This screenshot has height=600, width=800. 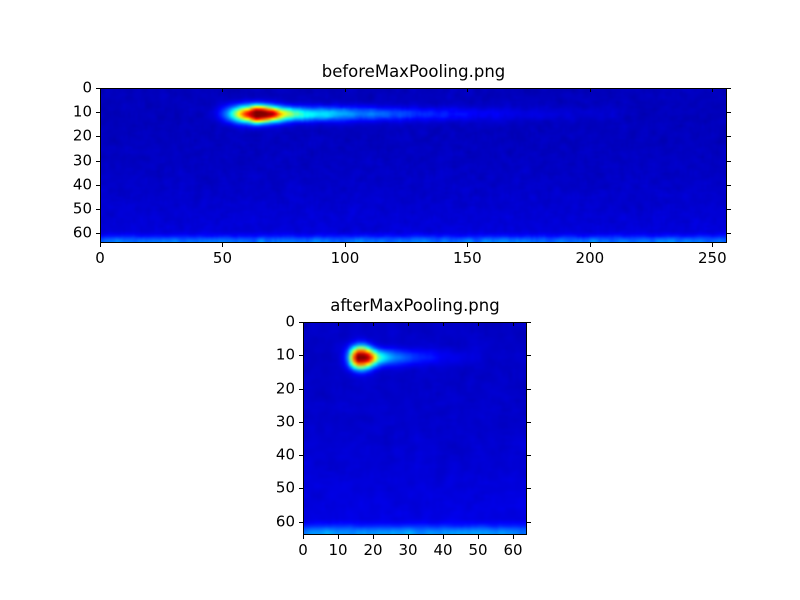 What do you see at coordinates (415, 305) in the screenshot?
I see `chart-title-after: afterMaxPooling.png` at bounding box center [415, 305].